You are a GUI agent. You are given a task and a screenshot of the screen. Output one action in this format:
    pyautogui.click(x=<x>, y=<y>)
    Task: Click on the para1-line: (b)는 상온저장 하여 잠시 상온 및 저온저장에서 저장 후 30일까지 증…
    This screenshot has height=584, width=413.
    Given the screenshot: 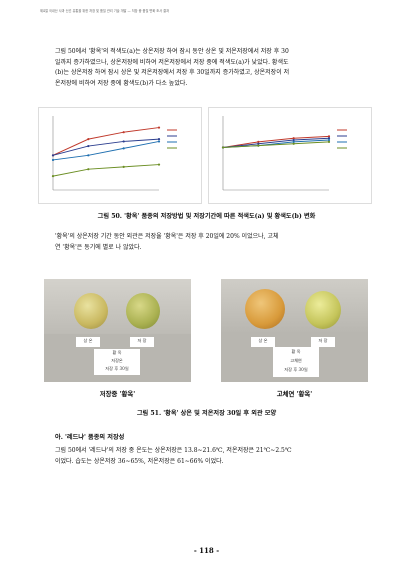 What is the action you would take?
    pyautogui.click(x=172, y=72)
    